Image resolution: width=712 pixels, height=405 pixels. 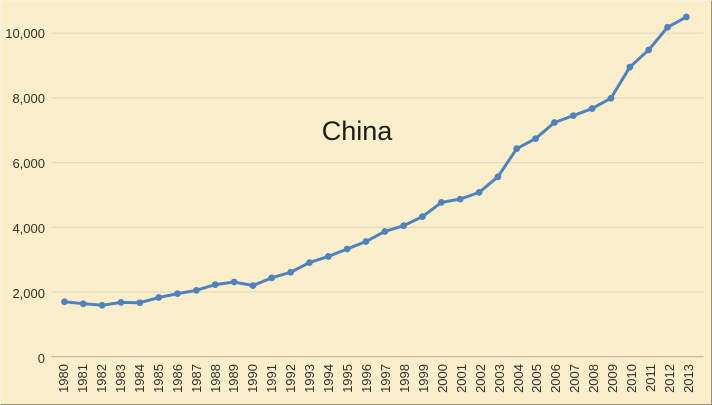 I want to click on data-point-2001, so click(x=460, y=199).